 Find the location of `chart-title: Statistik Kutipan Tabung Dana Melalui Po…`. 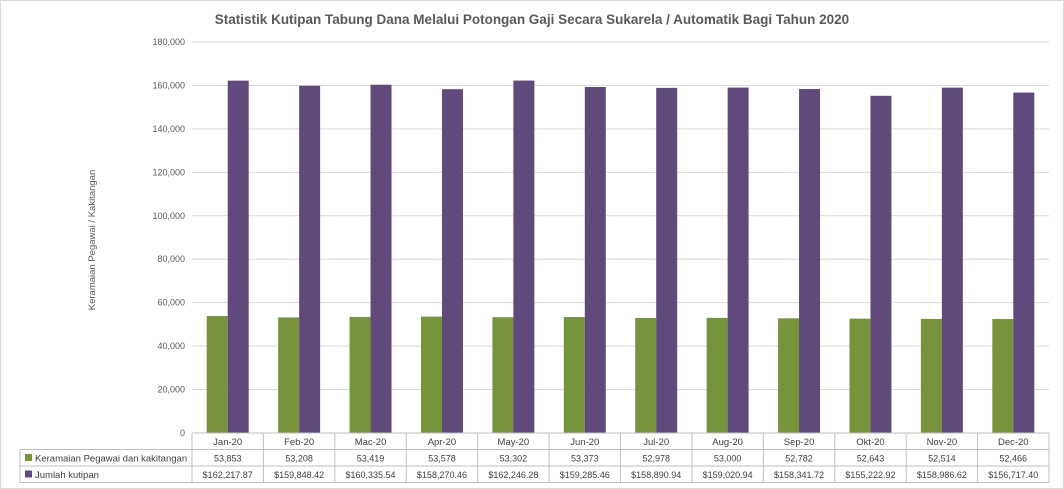

chart-title: Statistik Kutipan Tabung Dana Melalui Po… is located at coordinates (532, 19).